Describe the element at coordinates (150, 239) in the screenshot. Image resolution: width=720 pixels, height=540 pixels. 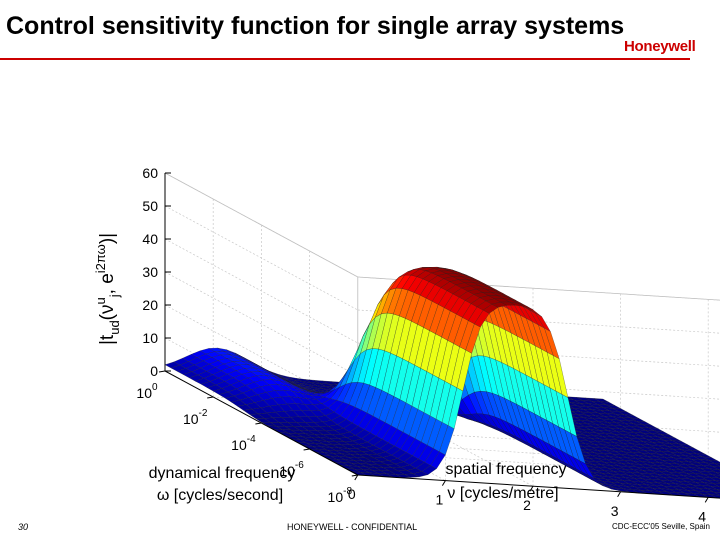
I see `z-tick-label: 40` at that location.